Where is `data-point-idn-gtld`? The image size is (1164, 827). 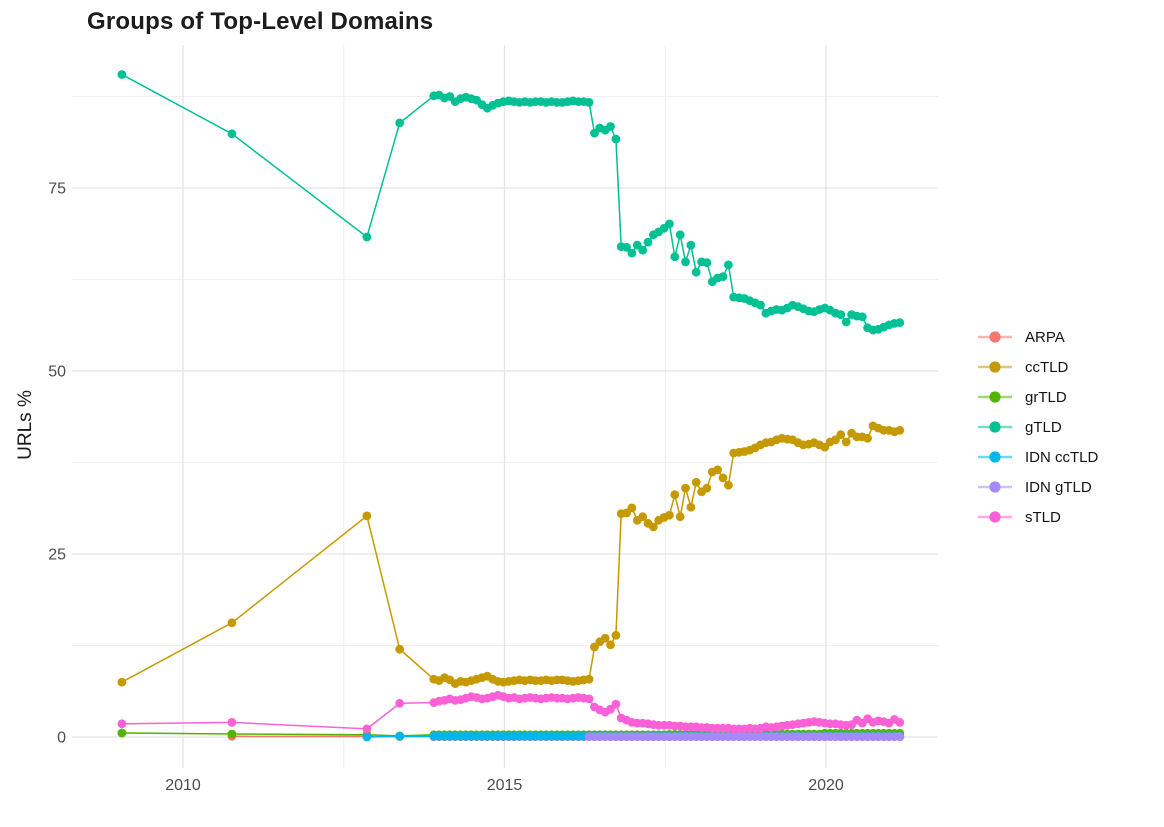 data-point-idn-gtld is located at coordinates (900, 736).